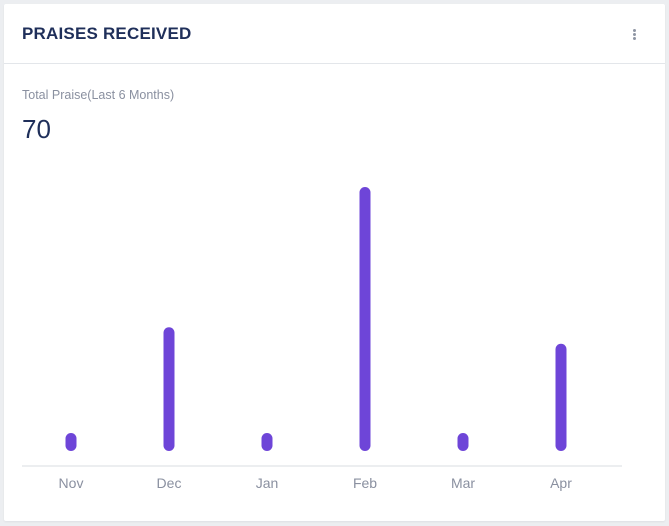  What do you see at coordinates (98, 95) in the screenshot?
I see `total-praise-label: Total Praise(Last 6 Months)` at bounding box center [98, 95].